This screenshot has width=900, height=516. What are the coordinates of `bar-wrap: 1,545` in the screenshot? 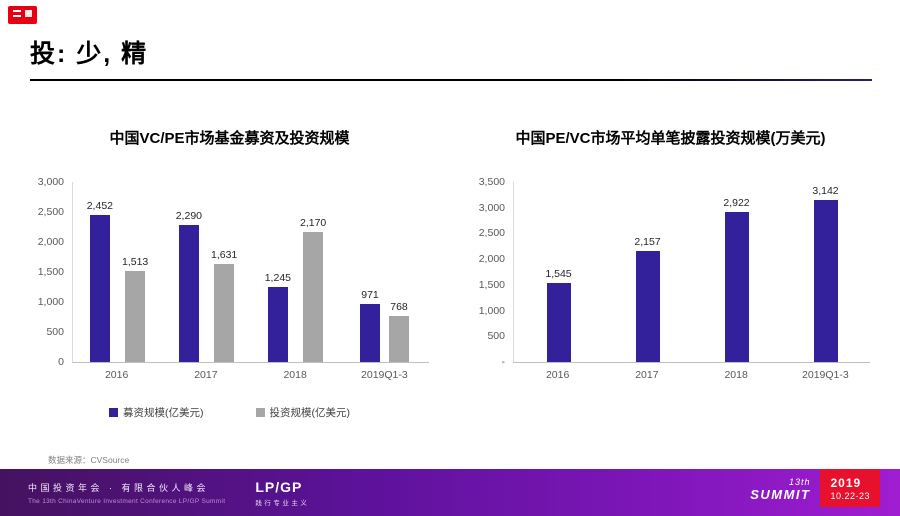 It's located at (558, 314).